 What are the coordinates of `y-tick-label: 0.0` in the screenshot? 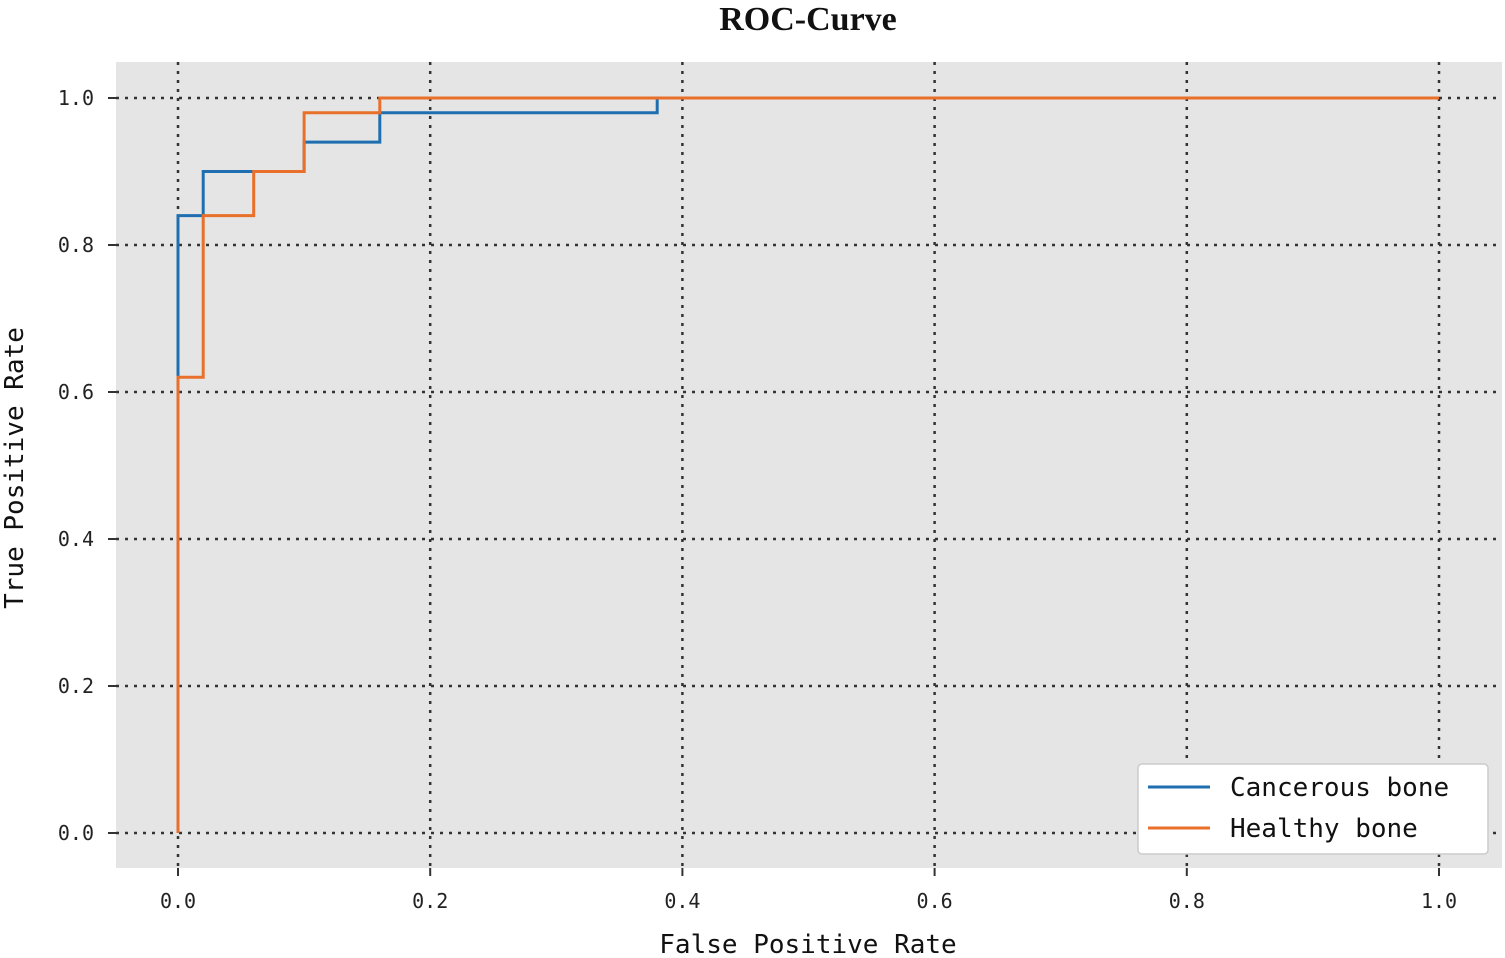 It's located at (76, 833).